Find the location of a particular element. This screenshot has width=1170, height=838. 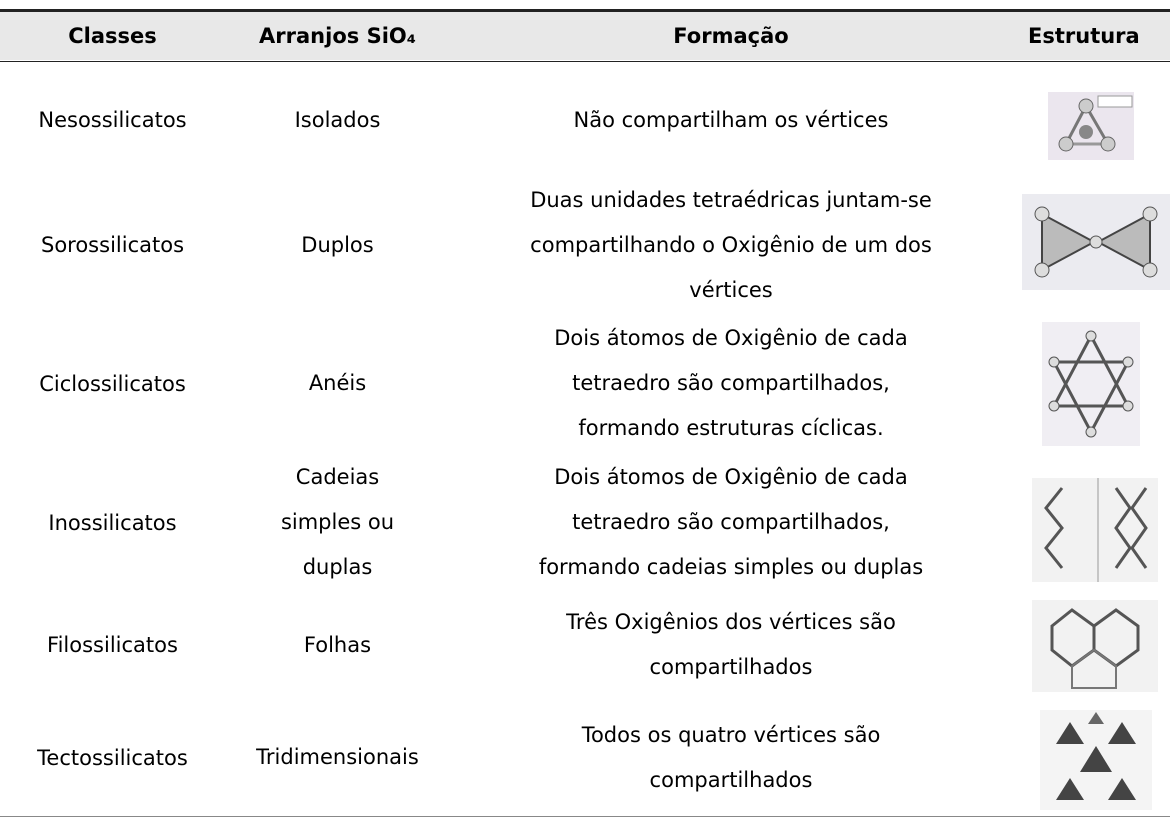

class-cell: Sorossilicatos is located at coordinates (112, 245).